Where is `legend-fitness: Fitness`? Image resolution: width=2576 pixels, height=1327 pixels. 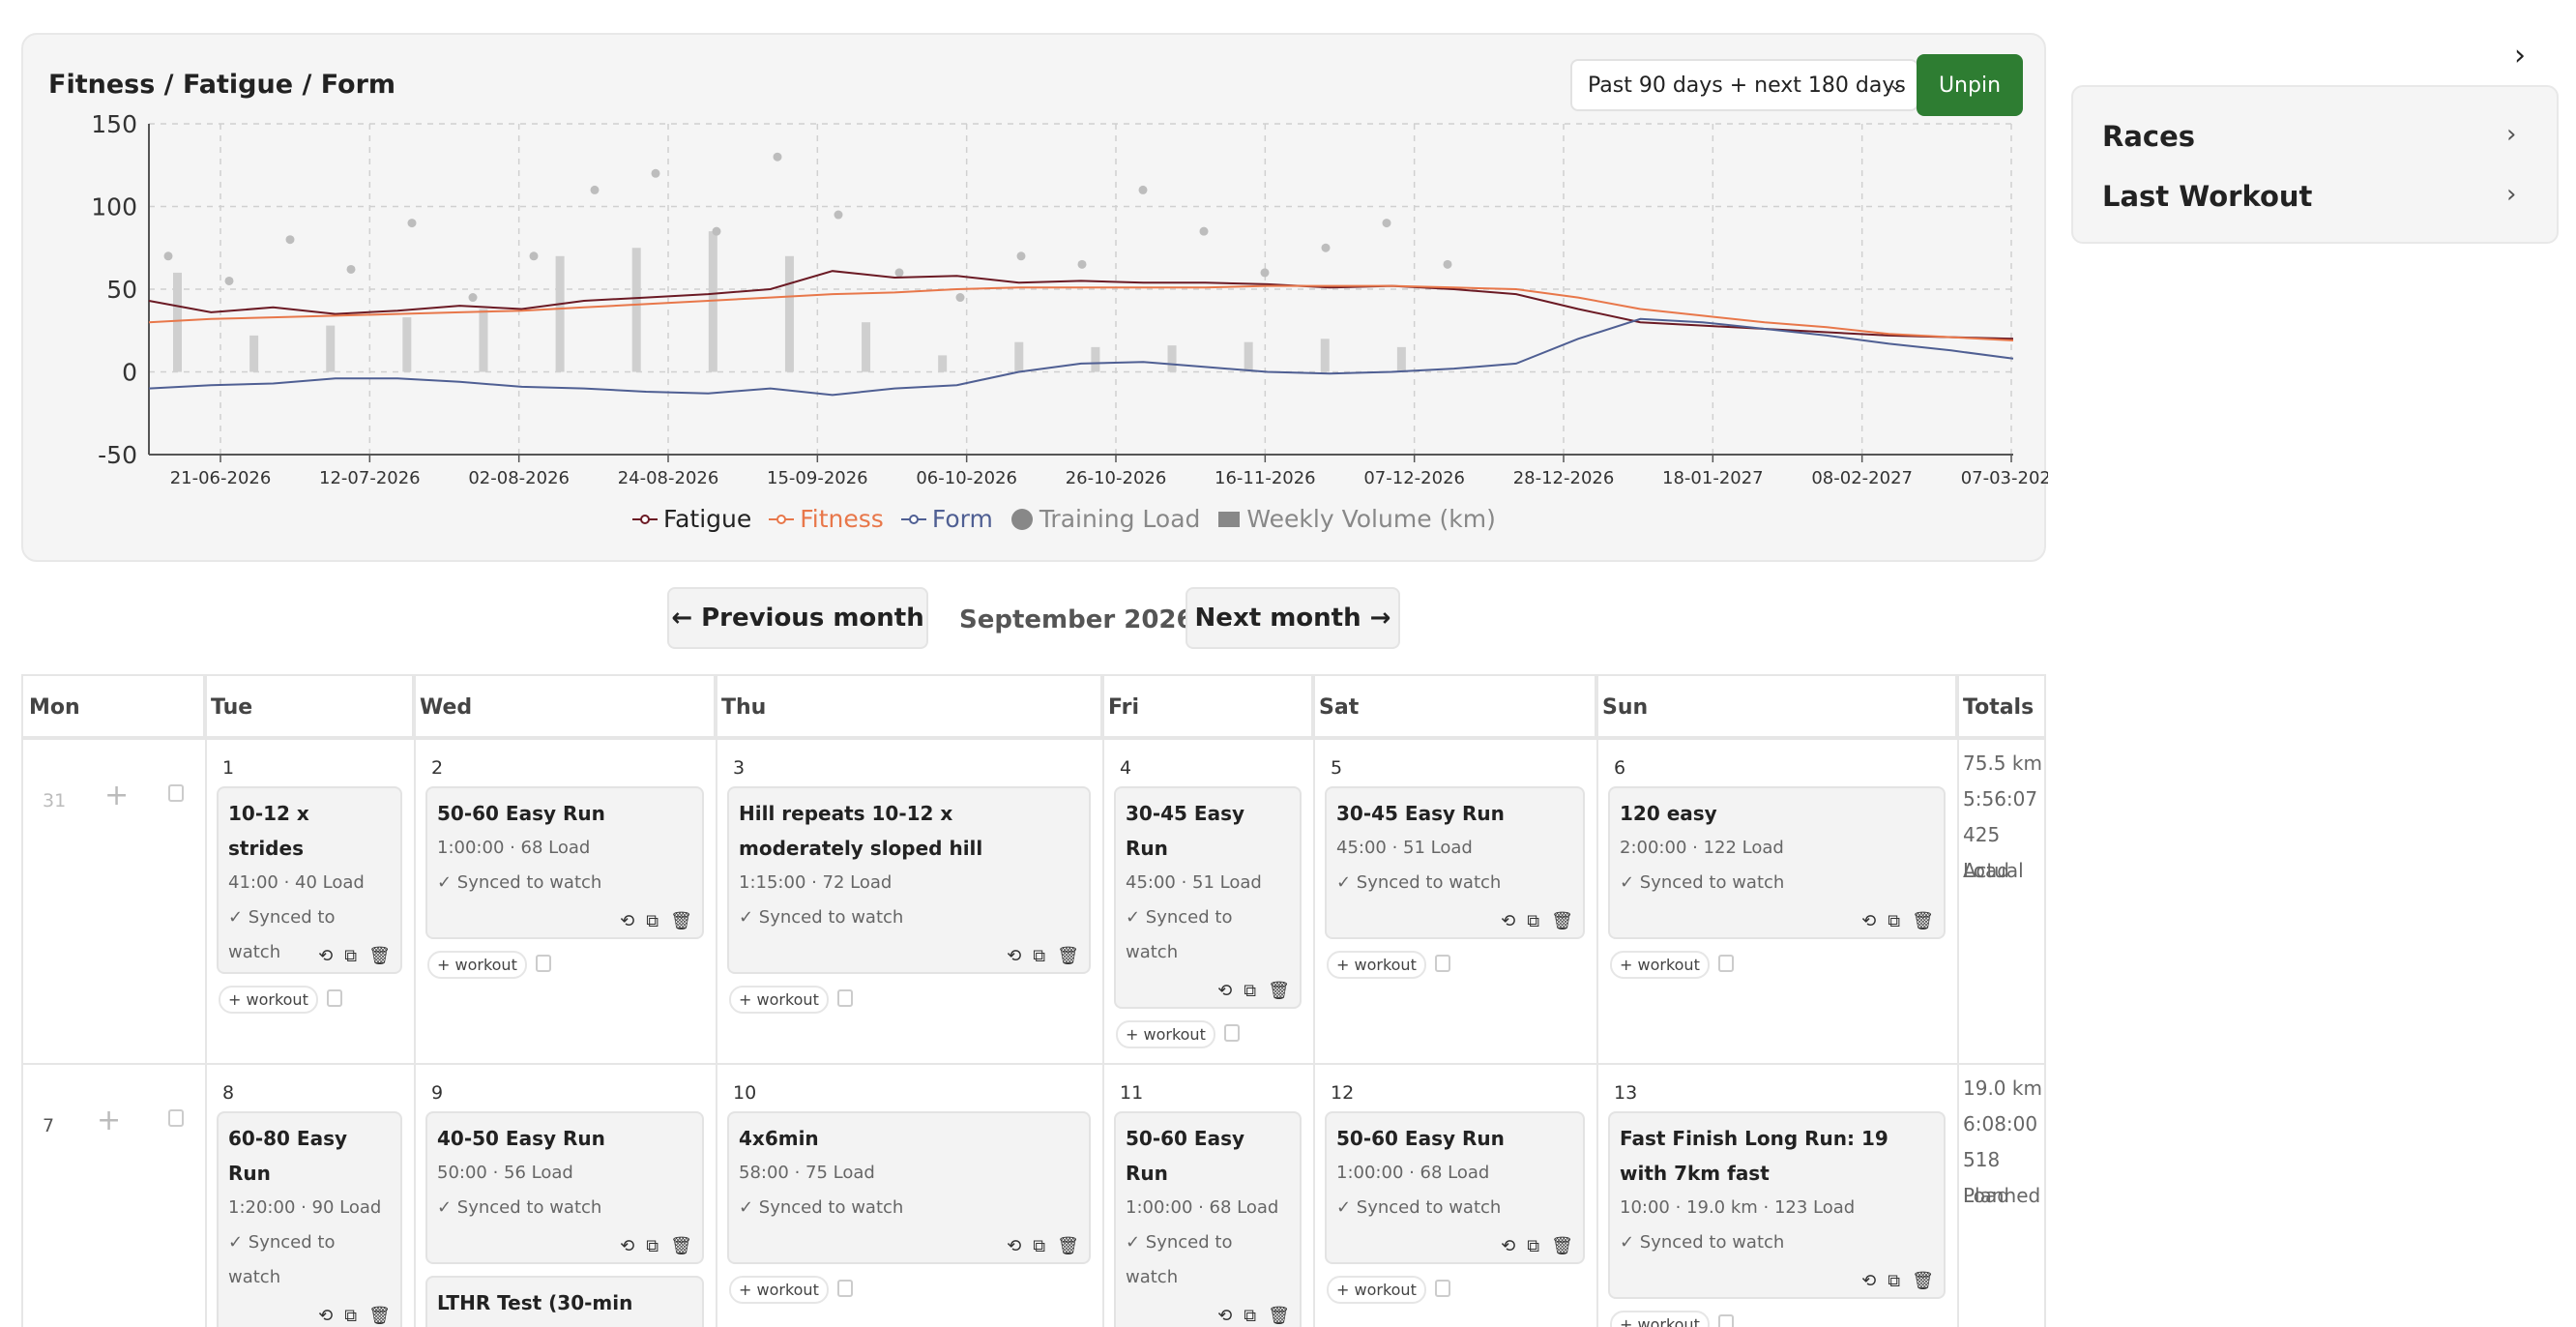
legend-fitness: Fitness is located at coordinates (826, 519).